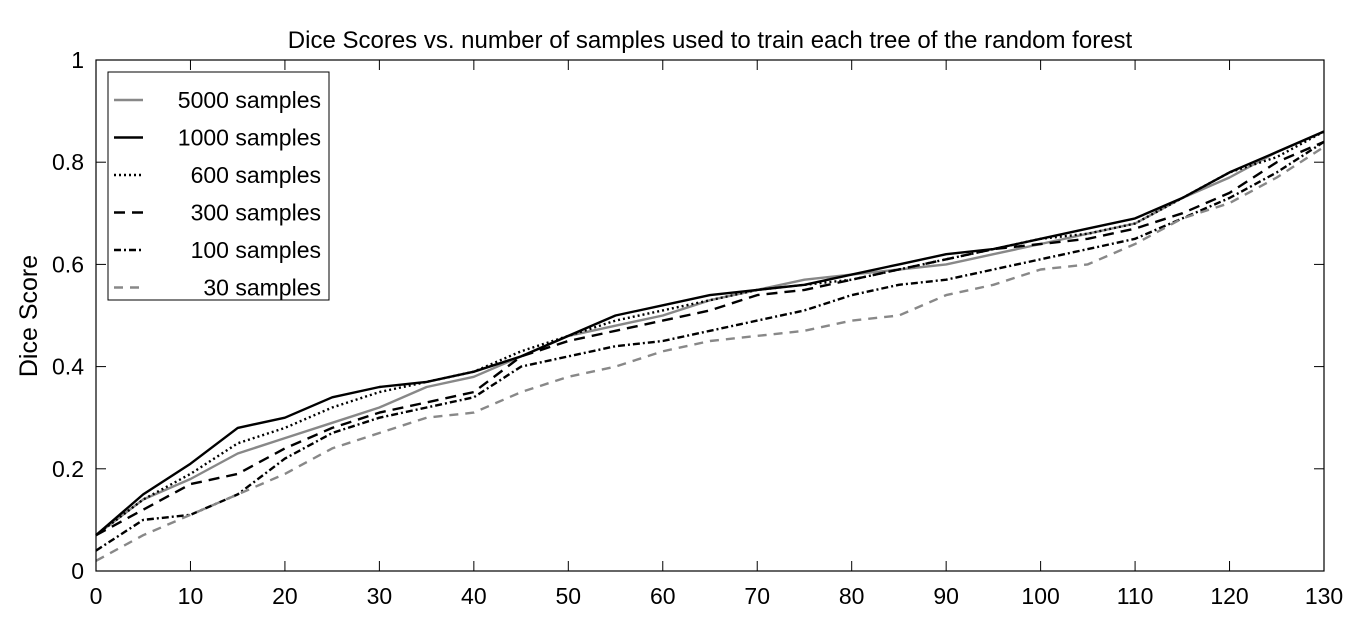 This screenshot has width=1362, height=620. I want to click on y-tick-label: 0.6, so click(68, 264).